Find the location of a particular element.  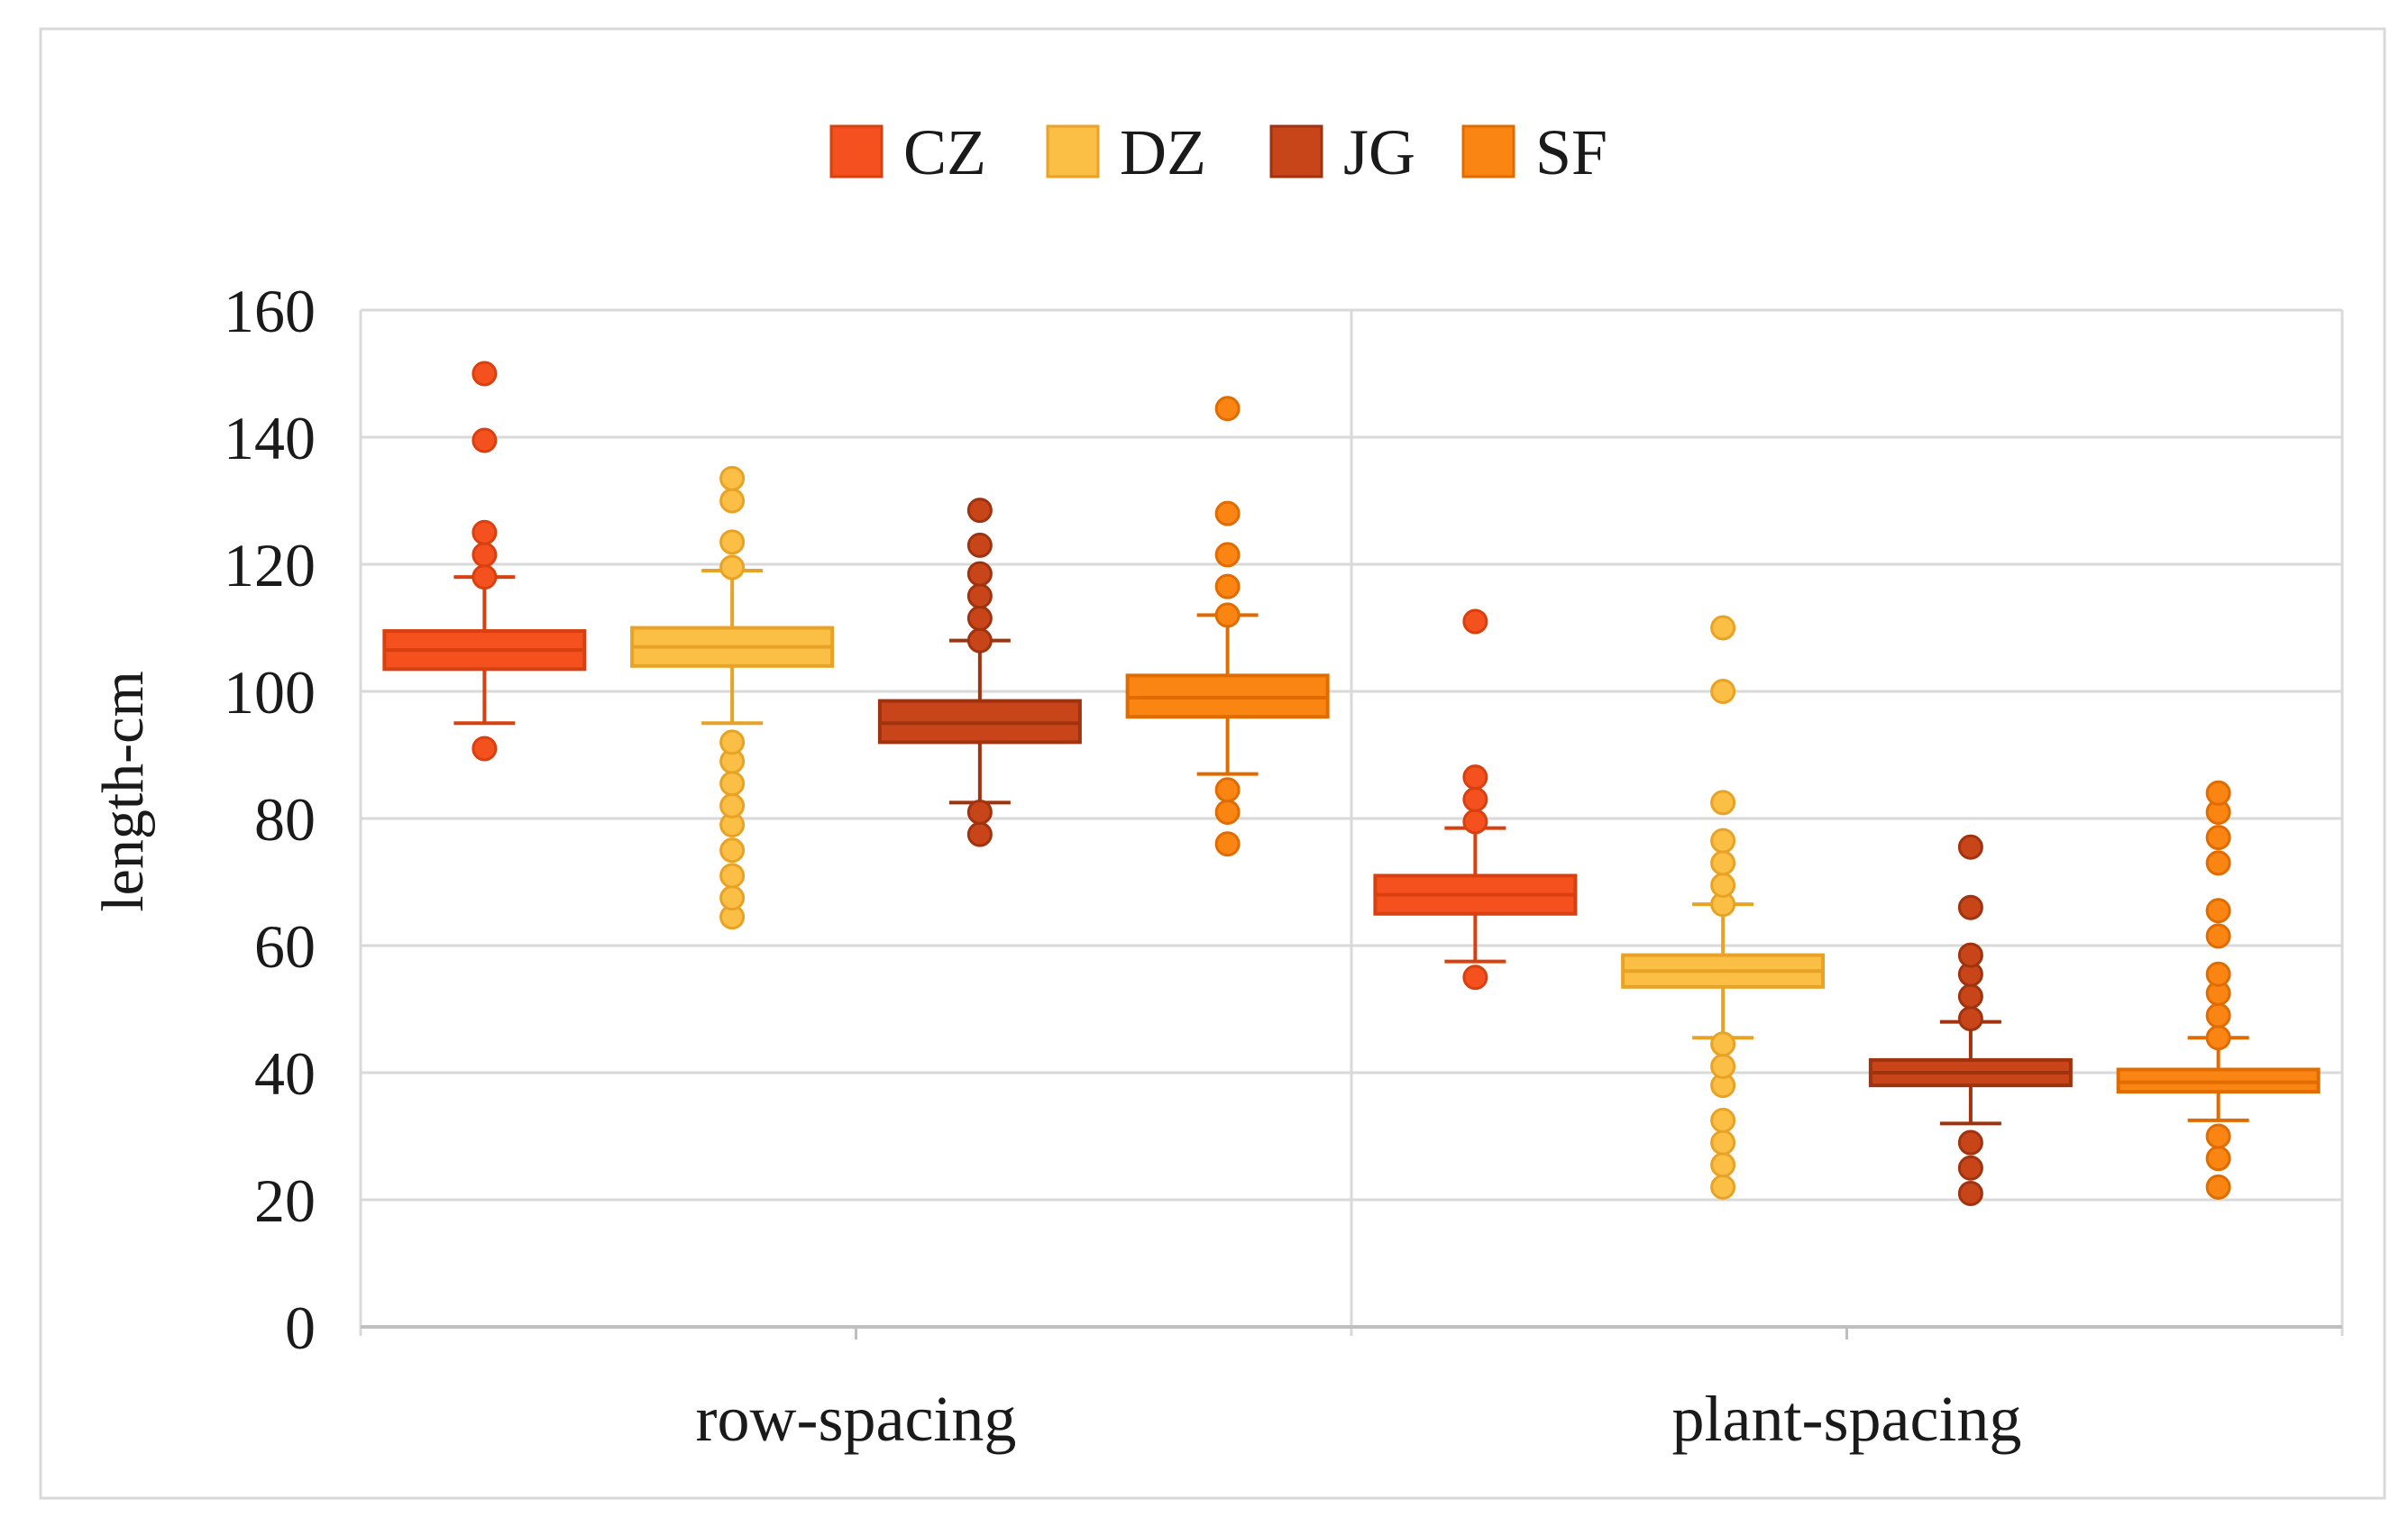

y-tick-label: 160 is located at coordinates (270, 311).